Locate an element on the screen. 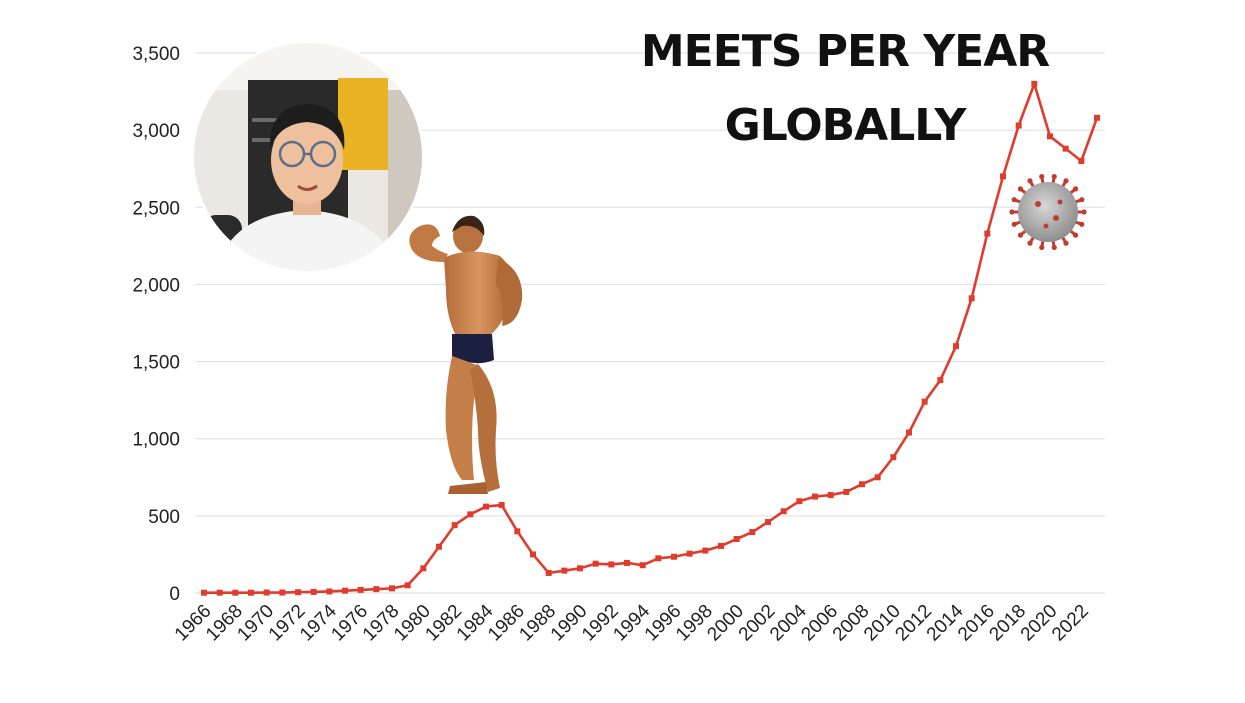 This screenshot has height=703, width=1245. x-tick-label: 2022 is located at coordinates (1070, 623).